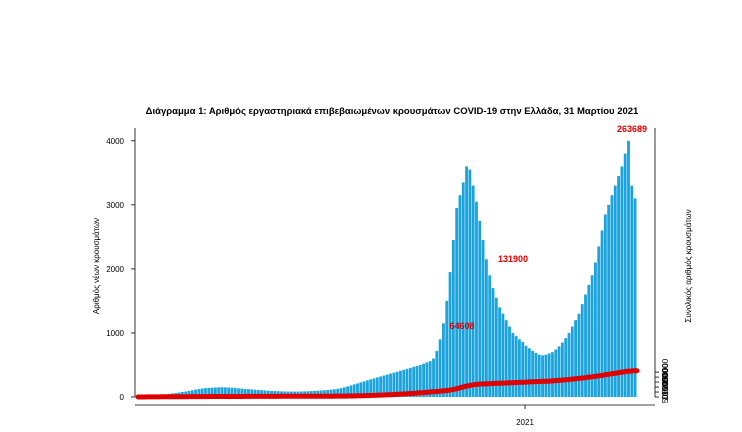 Image resolution: width=742 pixels, height=432 pixels. Describe the element at coordinates (115, 141) in the screenshot. I see `y-tick-label: 4000` at that location.